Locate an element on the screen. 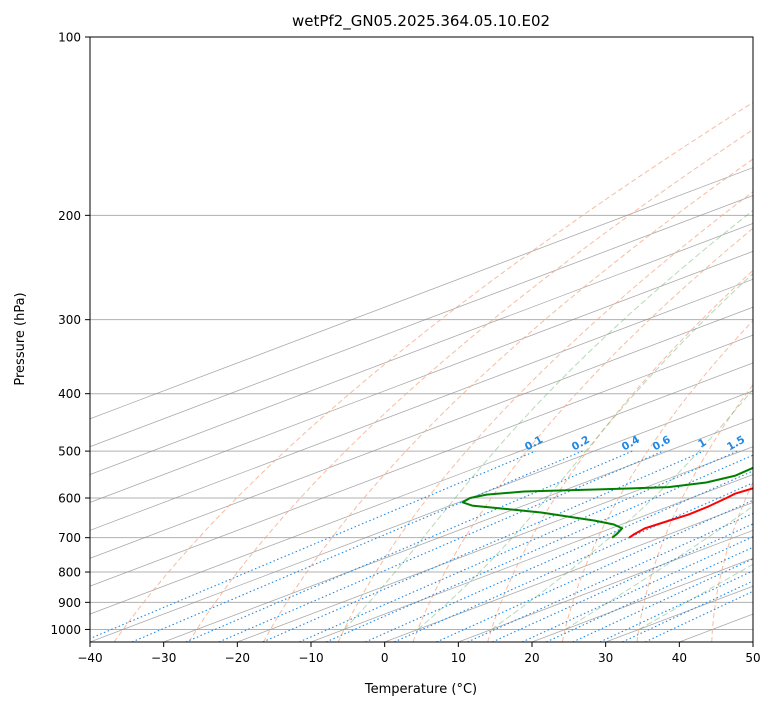 Image resolution: width=775 pixels, height=708 pixels. y-tick-label: 100 is located at coordinates (69, 38).